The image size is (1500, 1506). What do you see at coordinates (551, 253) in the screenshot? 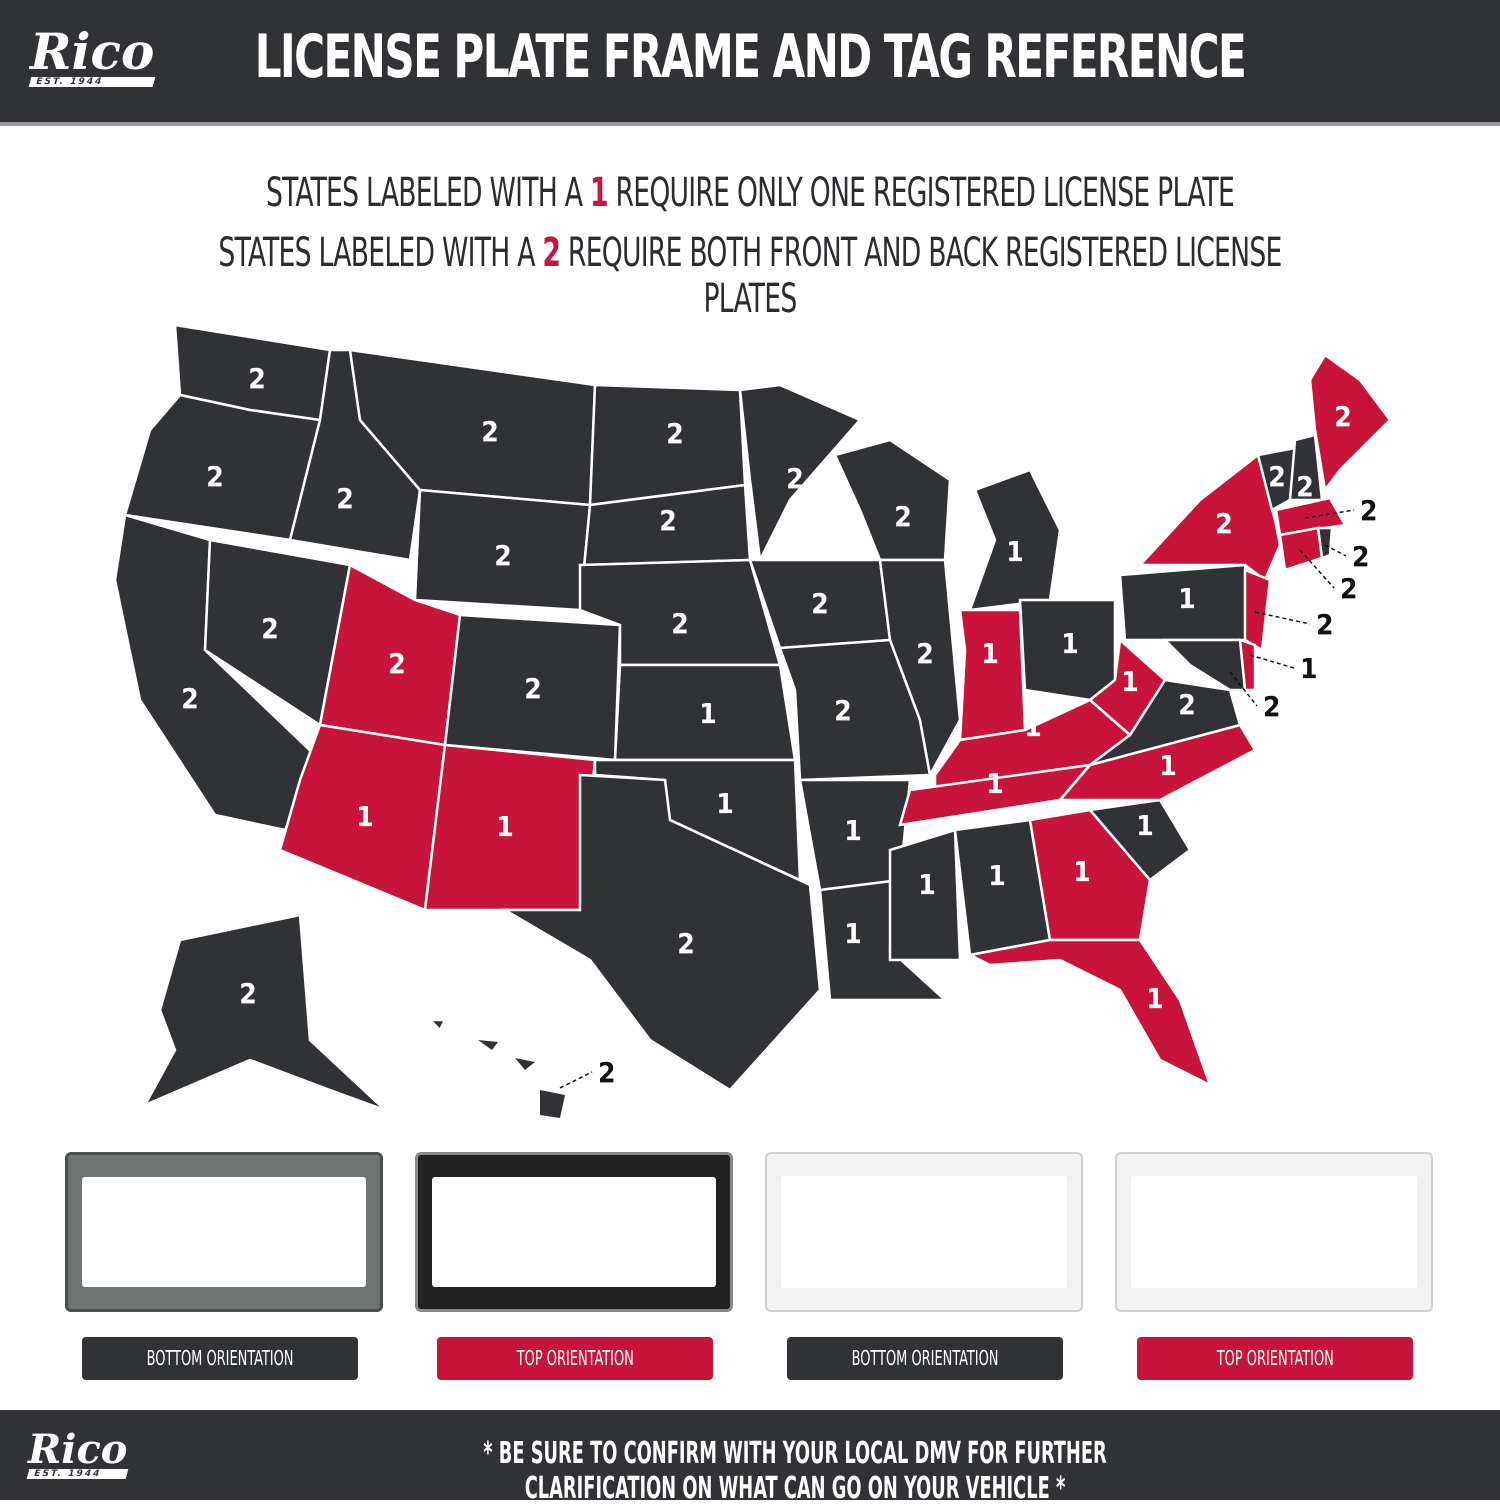
I see `legend-number: 2` at bounding box center [551, 253].